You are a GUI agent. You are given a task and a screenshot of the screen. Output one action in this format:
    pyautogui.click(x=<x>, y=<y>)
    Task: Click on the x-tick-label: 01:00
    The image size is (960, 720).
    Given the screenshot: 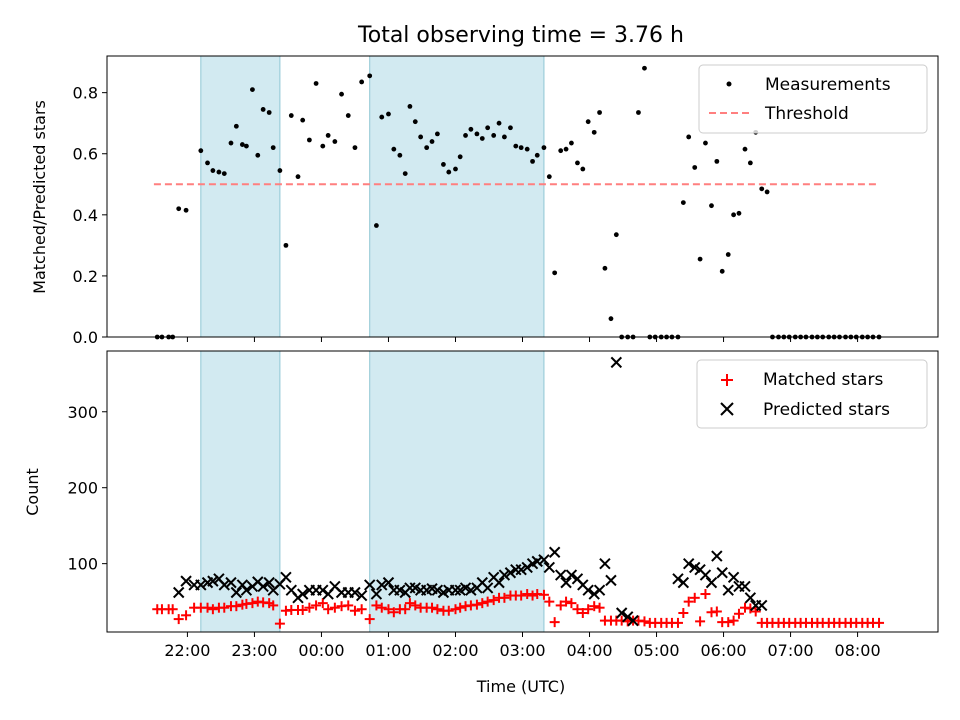 What is the action you would take?
    pyautogui.click(x=388, y=650)
    